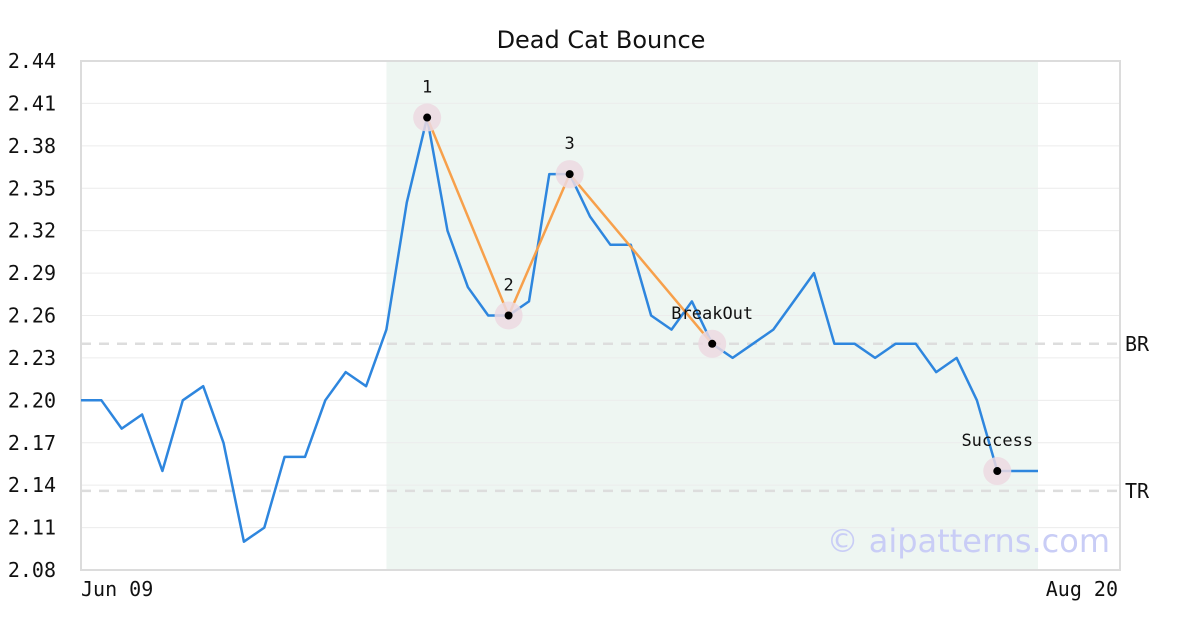 This screenshot has height=630, width=1200. I want to click on pattern-point-label: 3, so click(570, 144).